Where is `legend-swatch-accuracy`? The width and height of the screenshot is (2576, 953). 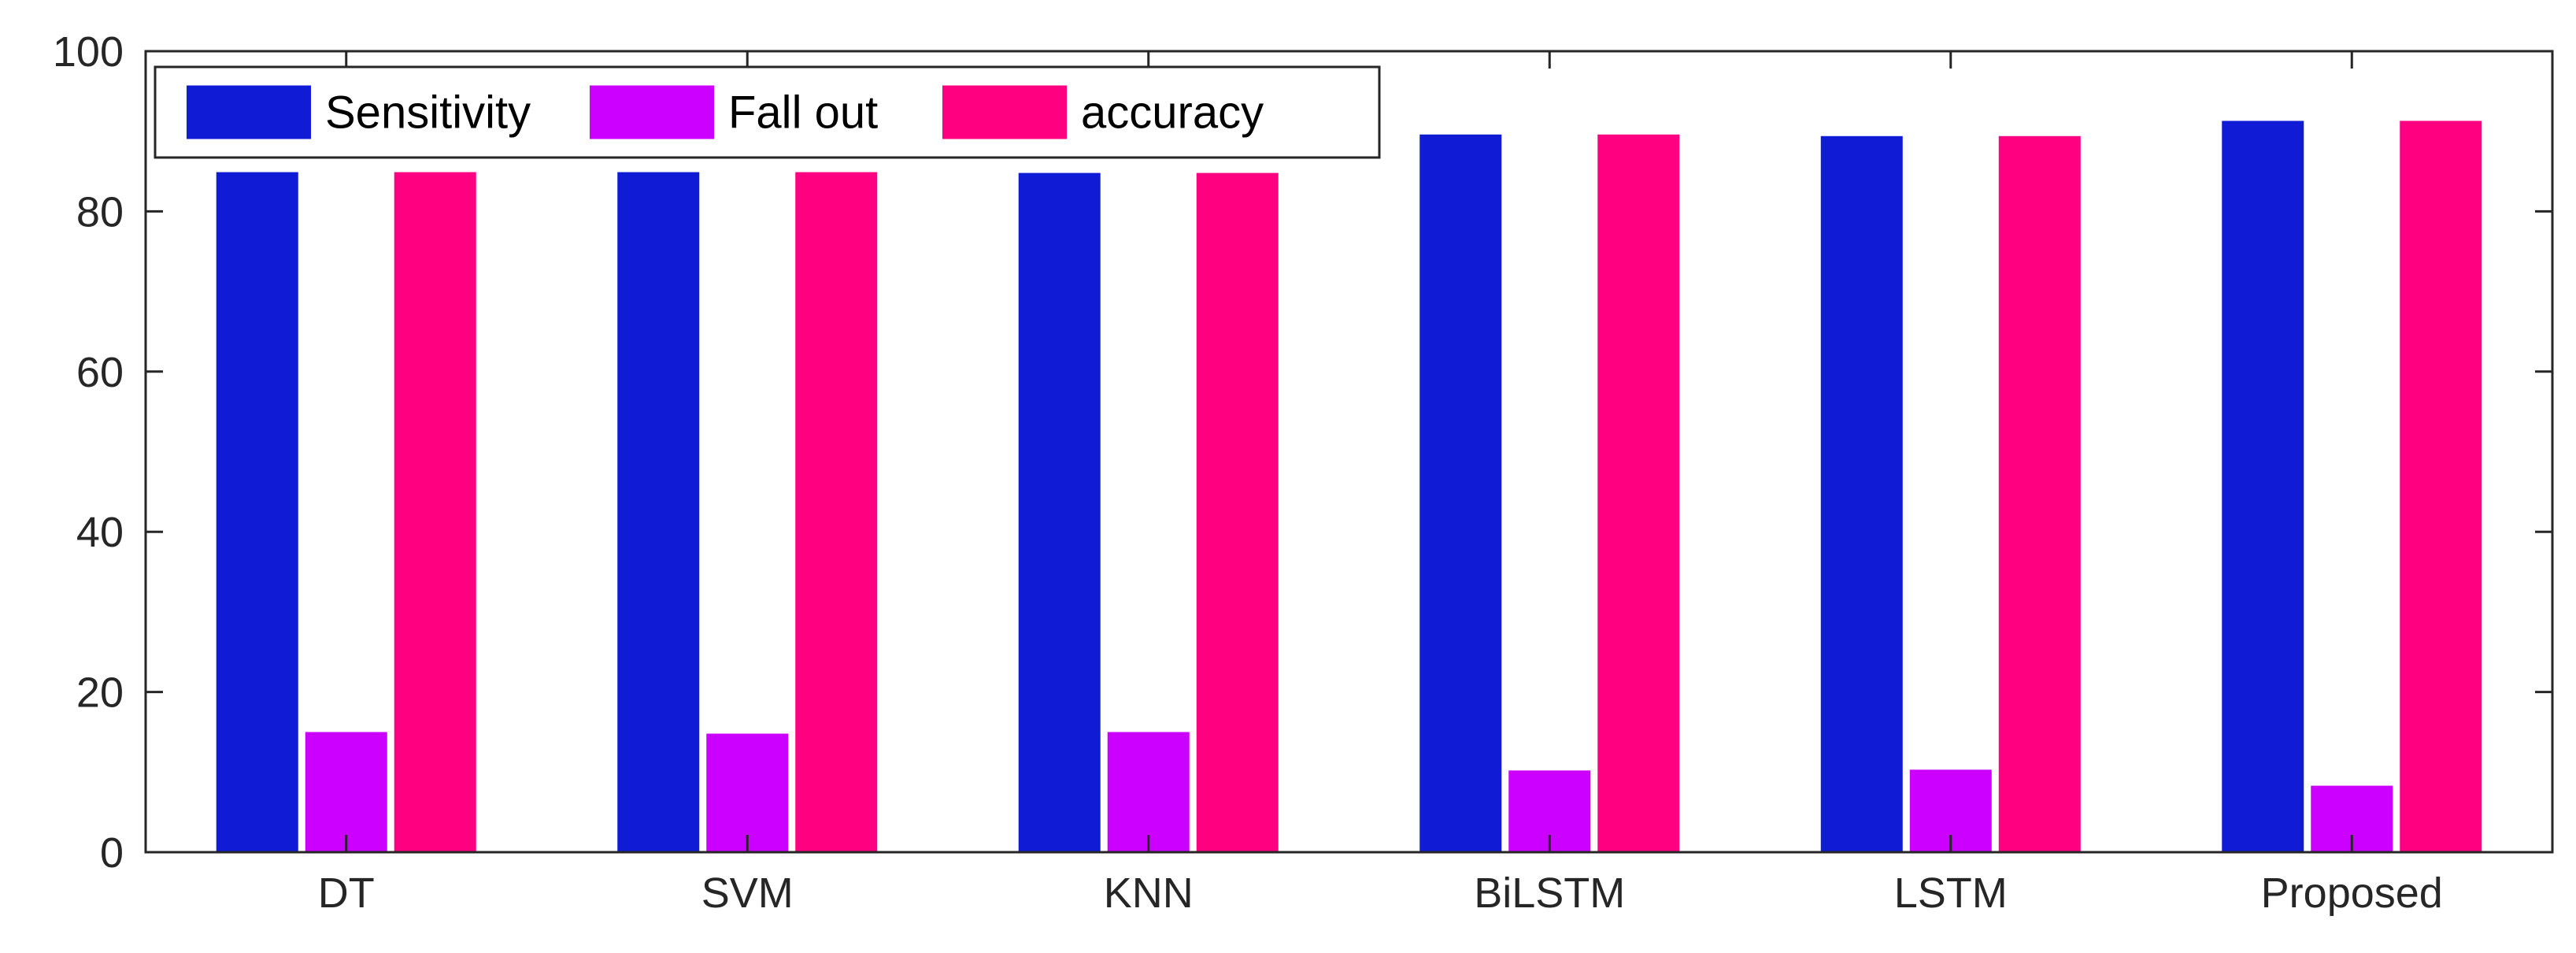
legend-swatch-accuracy is located at coordinates (1004, 112).